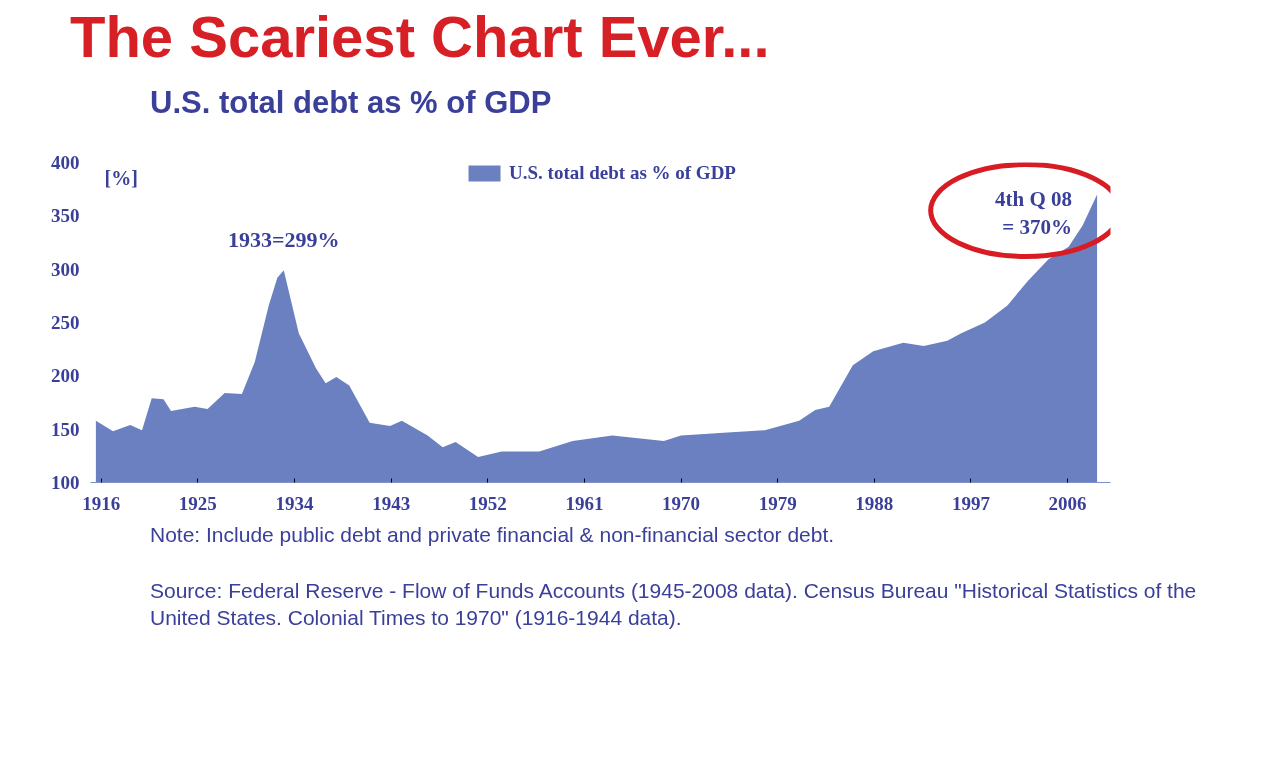 The height and width of the screenshot is (767, 1276). What do you see at coordinates (65, 322) in the screenshot?
I see `y-tick-label: 250` at bounding box center [65, 322].